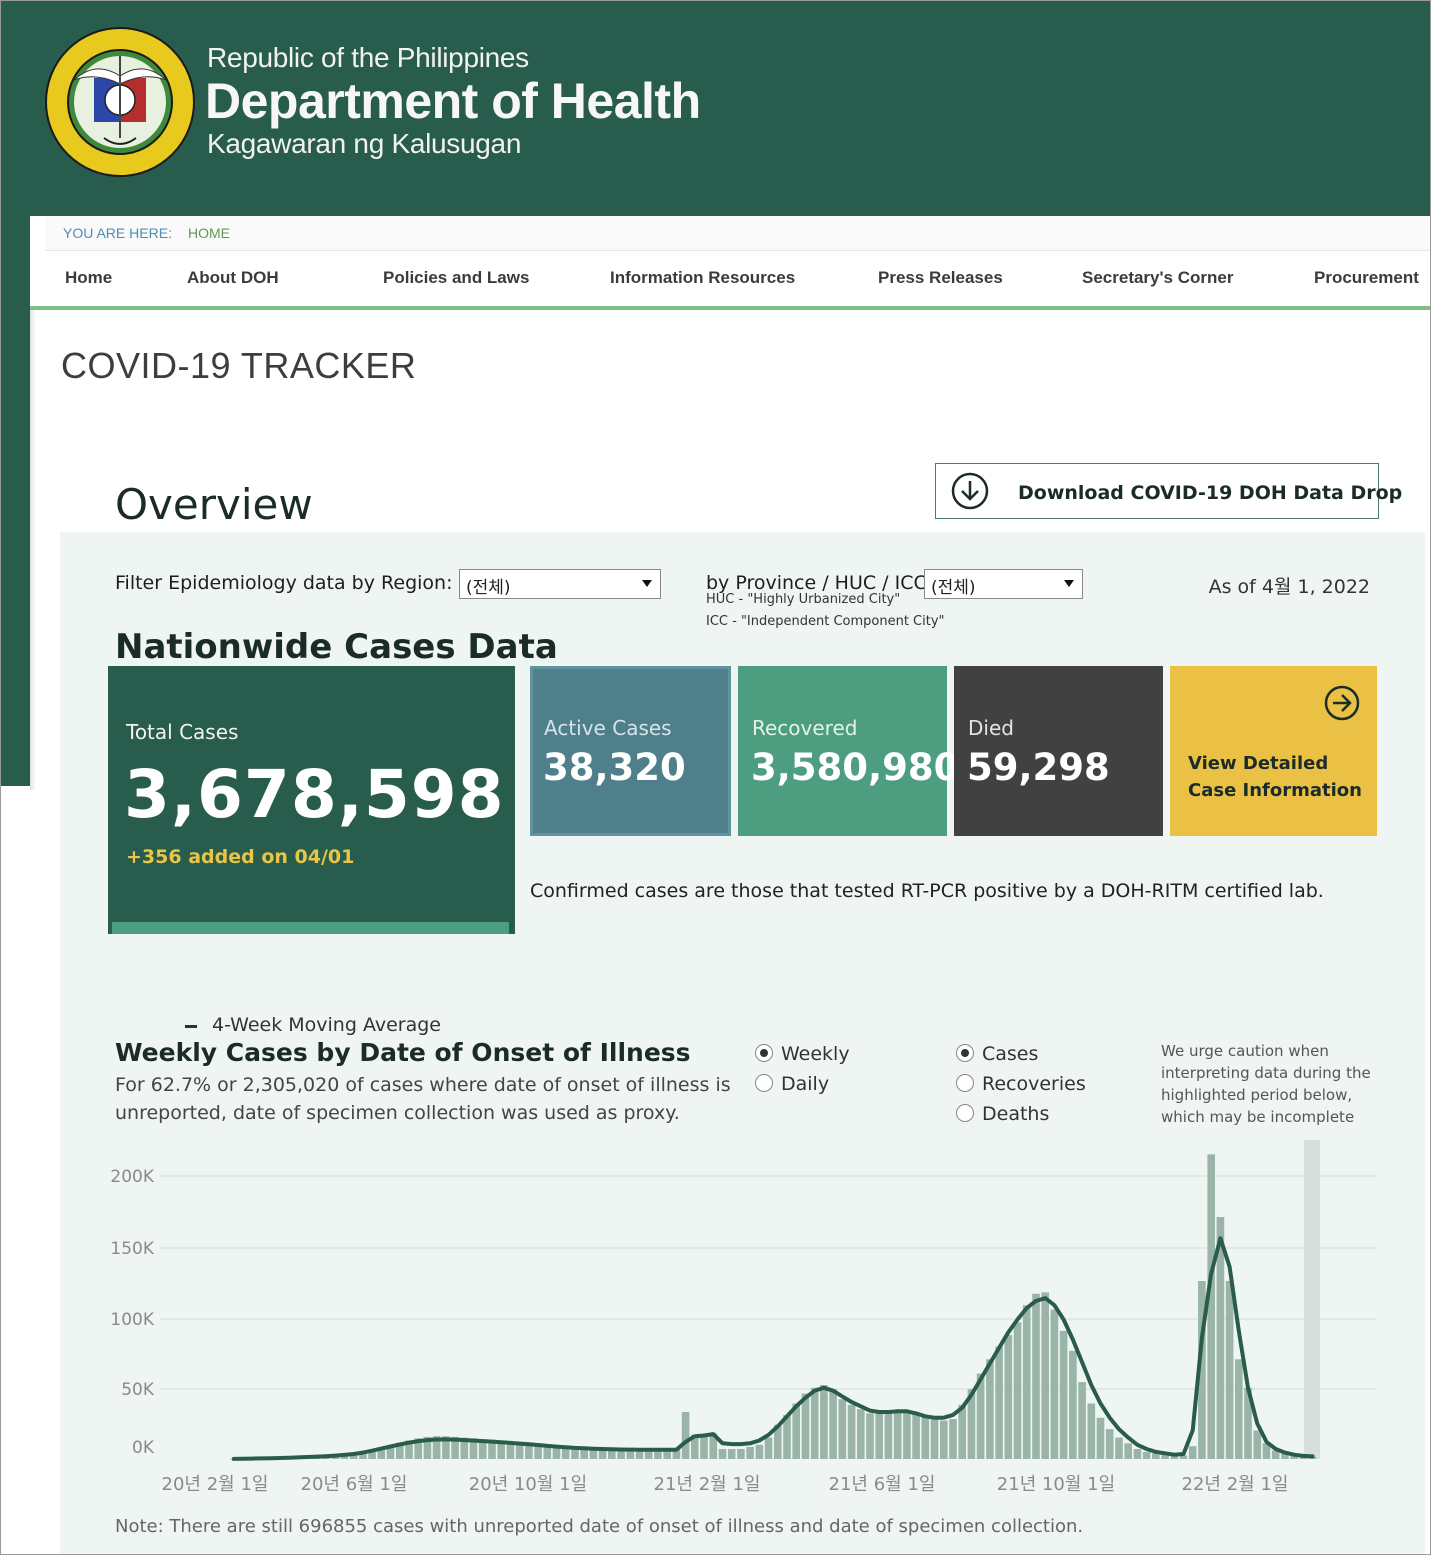 This screenshot has height=1555, width=1431. What do you see at coordinates (1021, 1084) in the screenshot?
I see `radio-recoveries: Recoveries` at bounding box center [1021, 1084].